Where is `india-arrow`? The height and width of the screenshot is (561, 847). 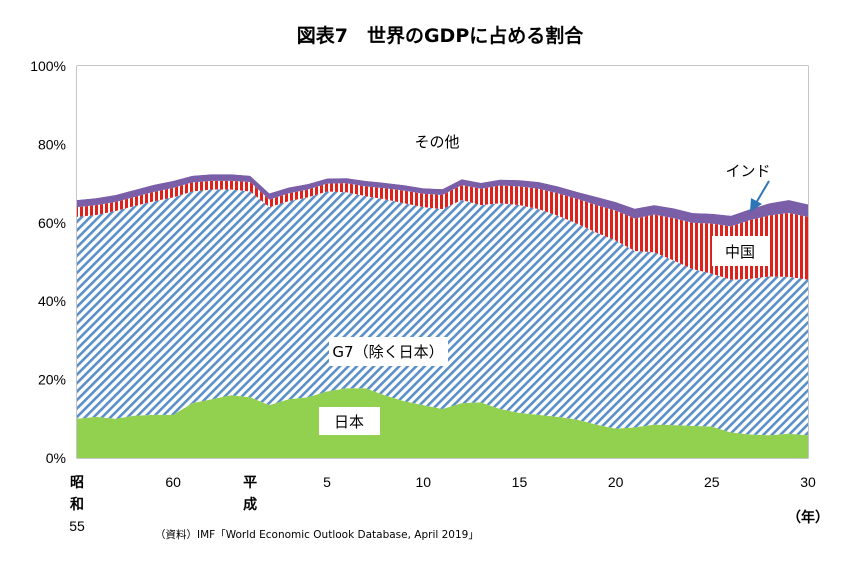
india-arrow is located at coordinates (760, 196).